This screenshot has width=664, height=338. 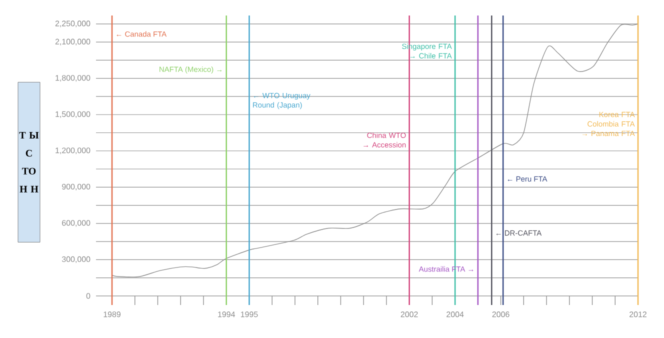 I want to click on y-axis-title: Т Ы С ТО Н Н, so click(x=29, y=162).